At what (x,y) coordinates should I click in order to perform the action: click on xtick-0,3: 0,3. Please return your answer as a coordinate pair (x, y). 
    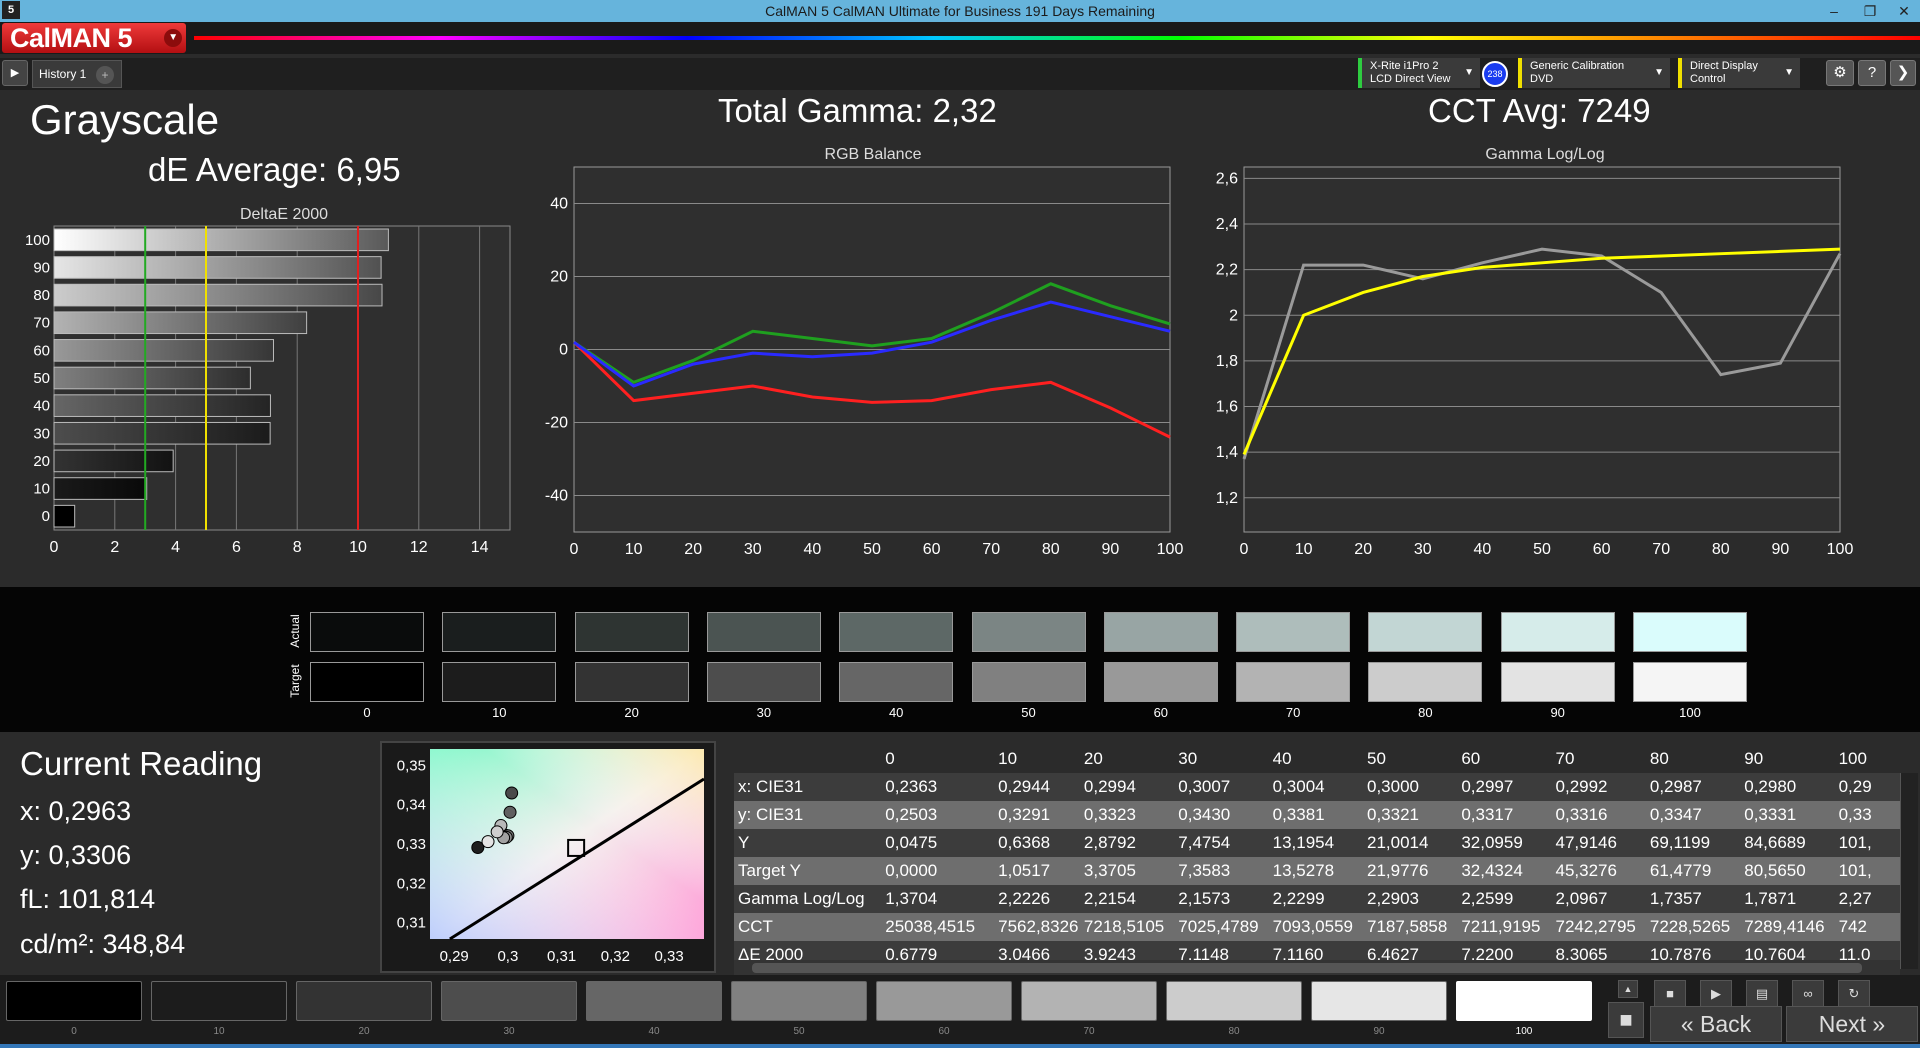
    Looking at the image, I should click on (507, 956).